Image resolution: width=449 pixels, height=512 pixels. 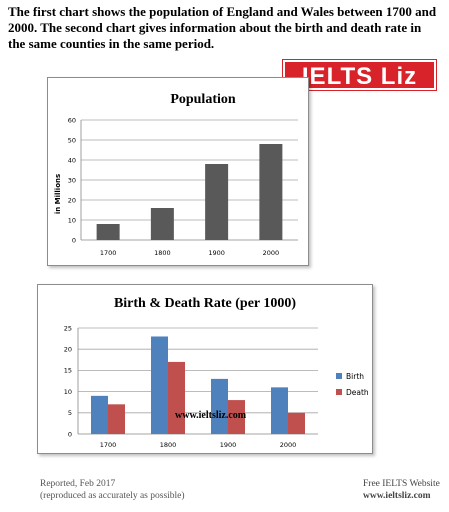 I want to click on y-tick-label: 30, so click(x=72, y=180).